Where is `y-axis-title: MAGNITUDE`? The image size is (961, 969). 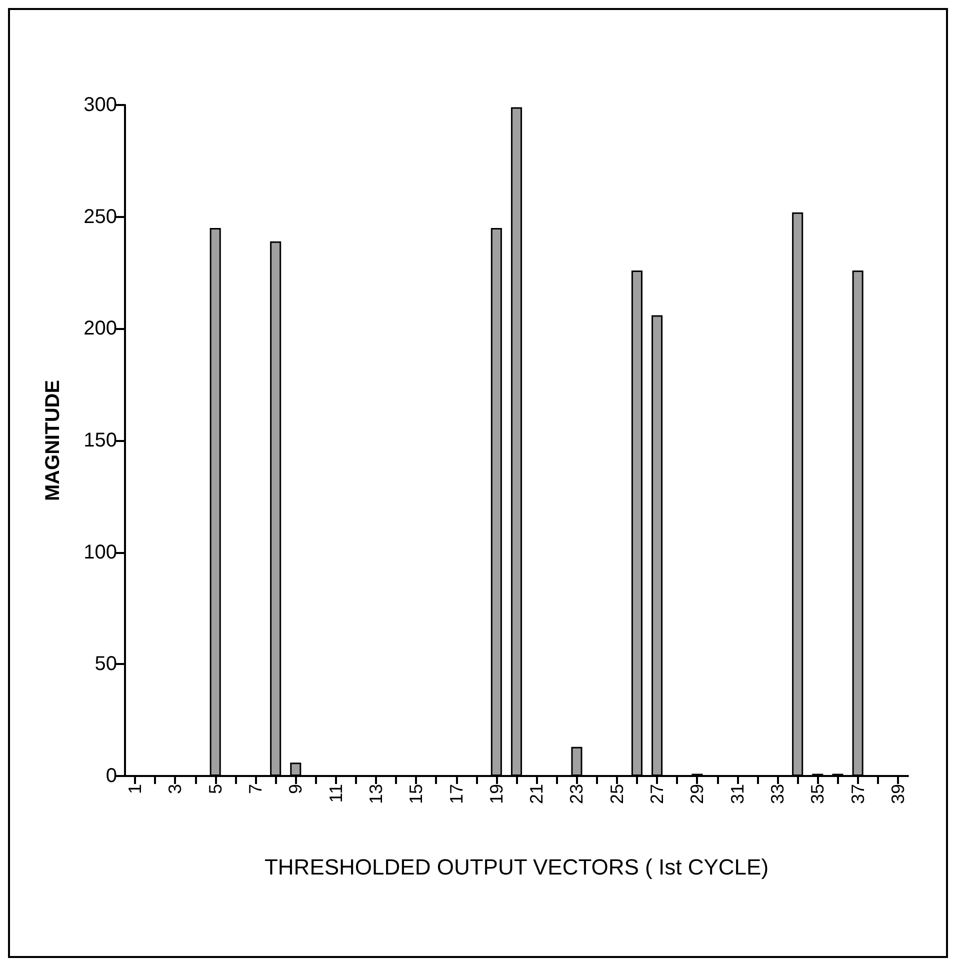
y-axis-title: MAGNITUDE is located at coordinates (53, 441).